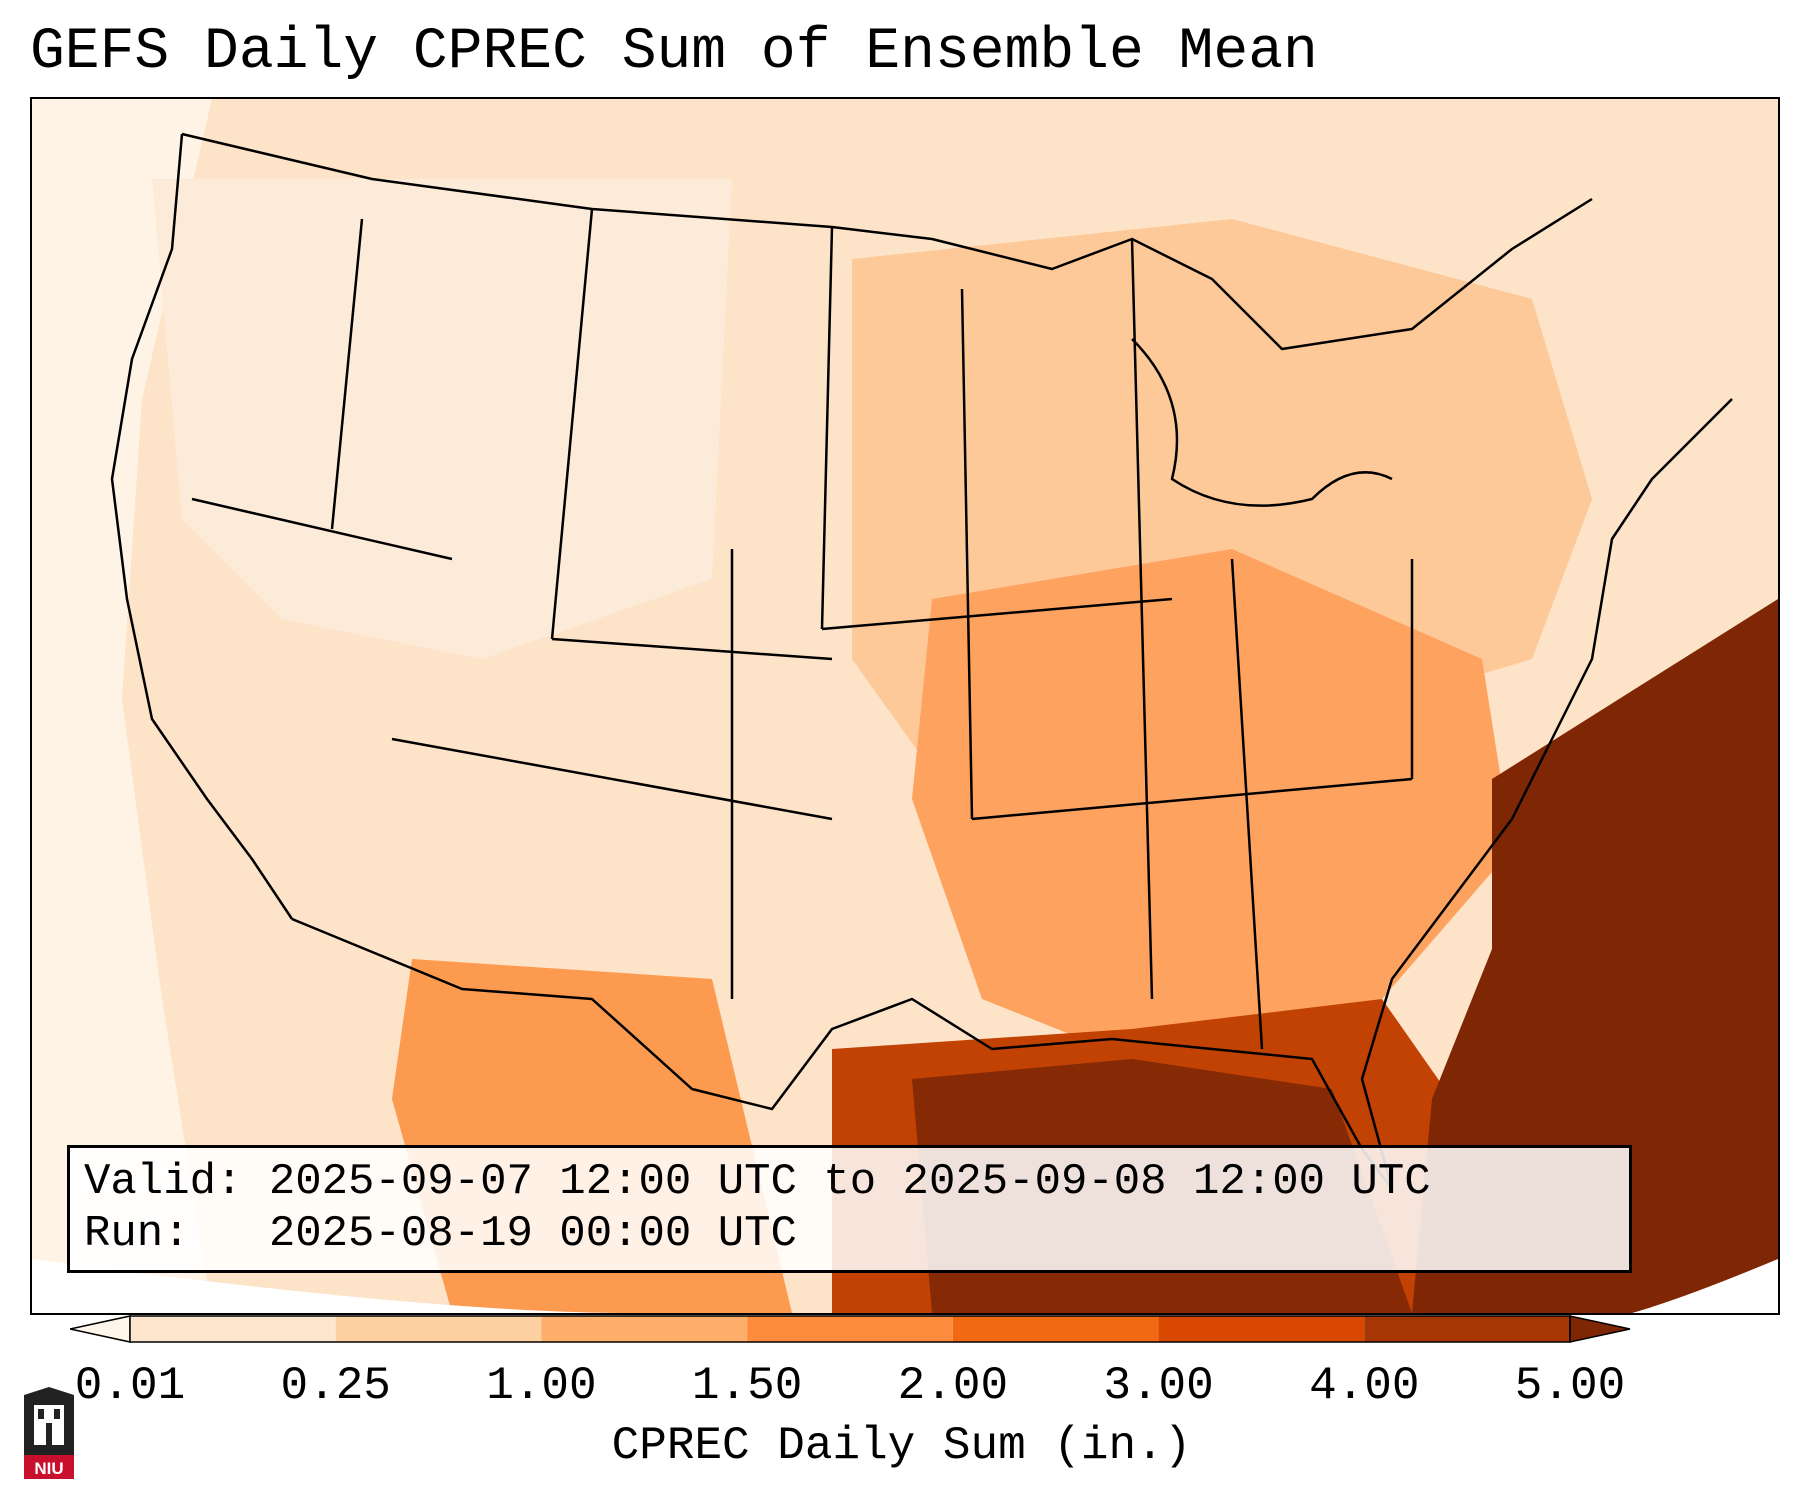 The height and width of the screenshot is (1500, 1803). Describe the element at coordinates (541, 1386) in the screenshot. I see `colorbar-tick-label: 1.00` at that location.